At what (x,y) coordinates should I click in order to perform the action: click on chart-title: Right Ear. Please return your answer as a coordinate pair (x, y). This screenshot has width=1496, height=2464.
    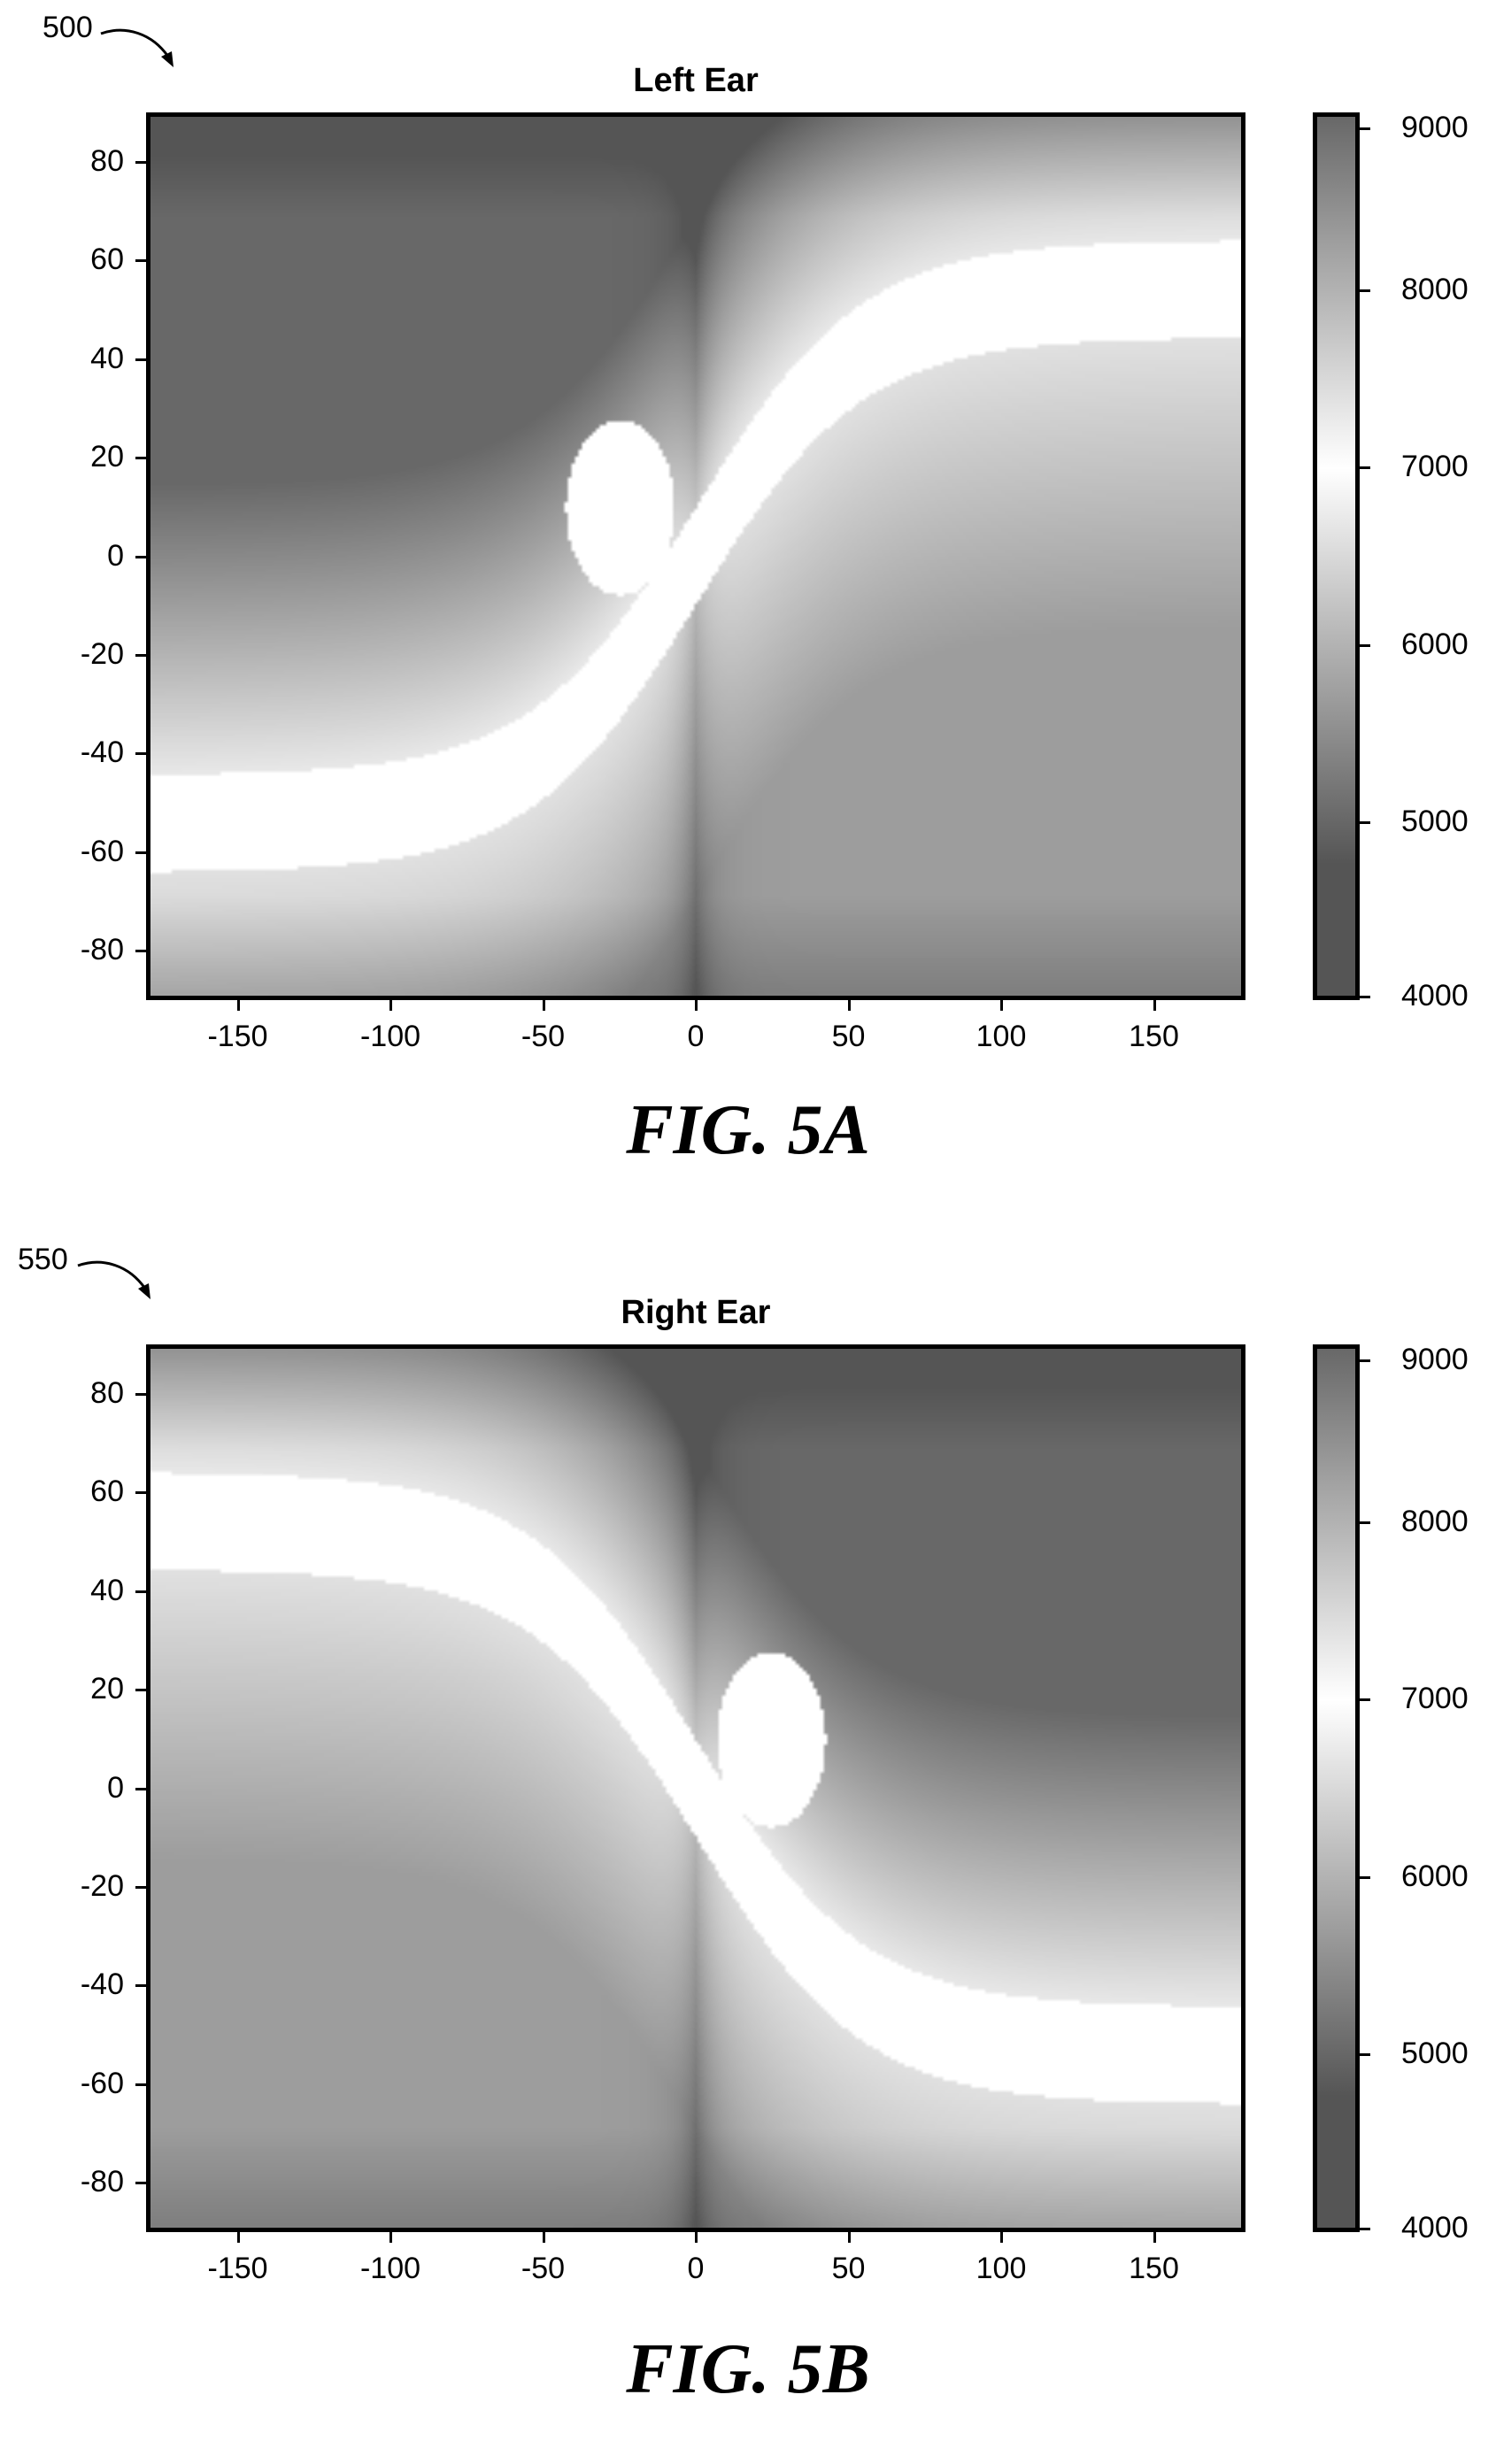
    Looking at the image, I should click on (696, 1312).